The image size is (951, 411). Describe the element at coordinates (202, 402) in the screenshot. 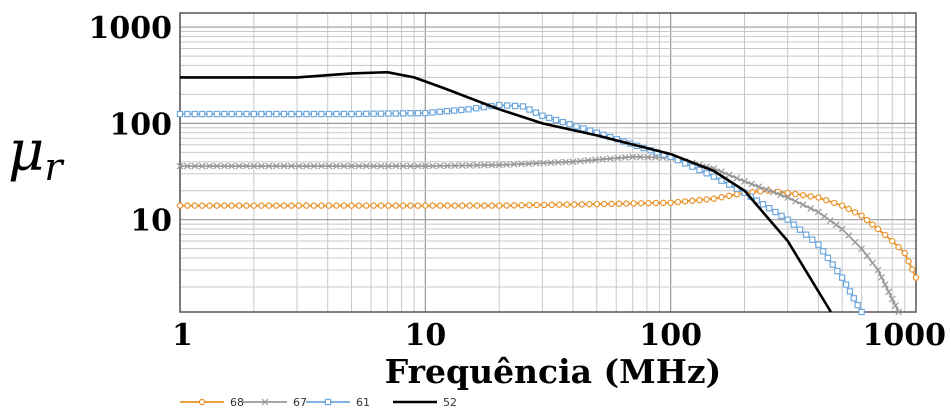

I see `legend-item-68-marker` at that location.